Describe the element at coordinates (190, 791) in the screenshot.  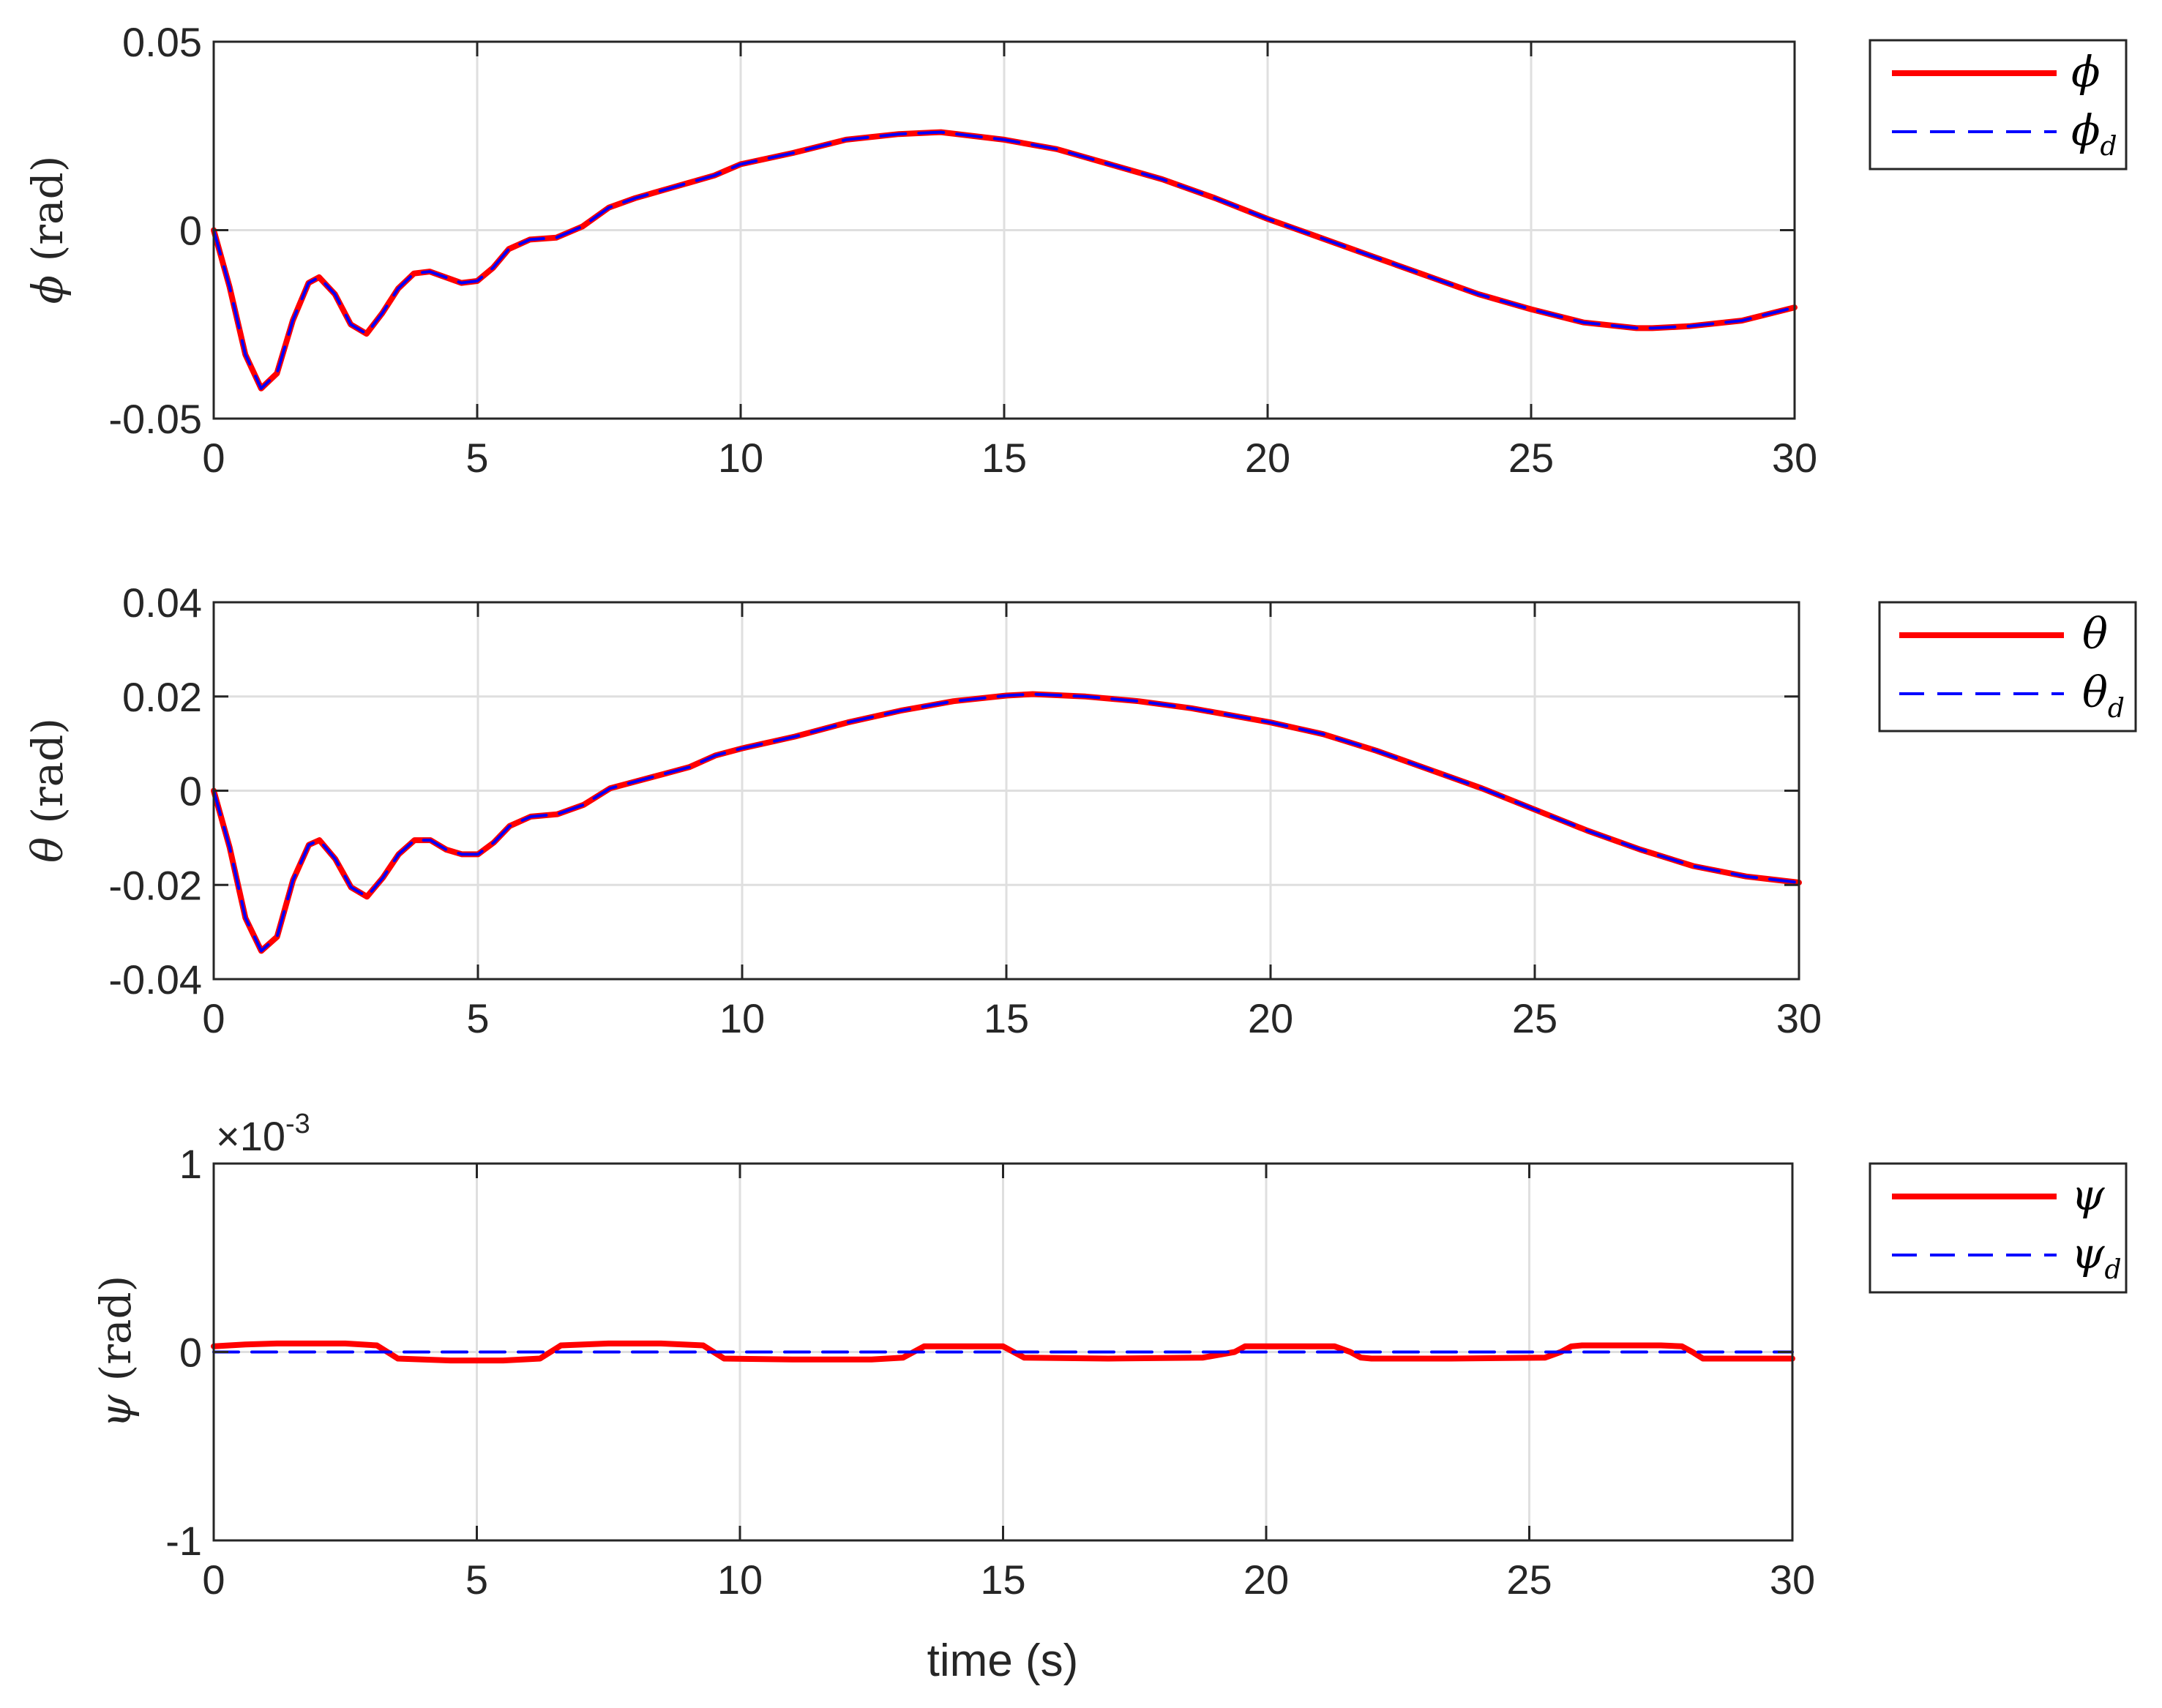
I see `y-tick-label-theta: 0` at that location.